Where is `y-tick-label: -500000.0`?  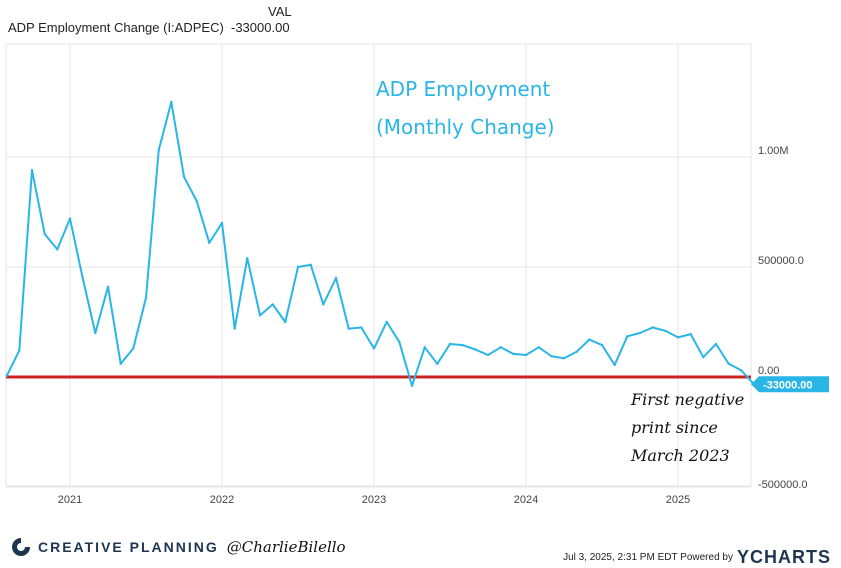
y-tick-label: -500000.0 is located at coordinates (783, 485).